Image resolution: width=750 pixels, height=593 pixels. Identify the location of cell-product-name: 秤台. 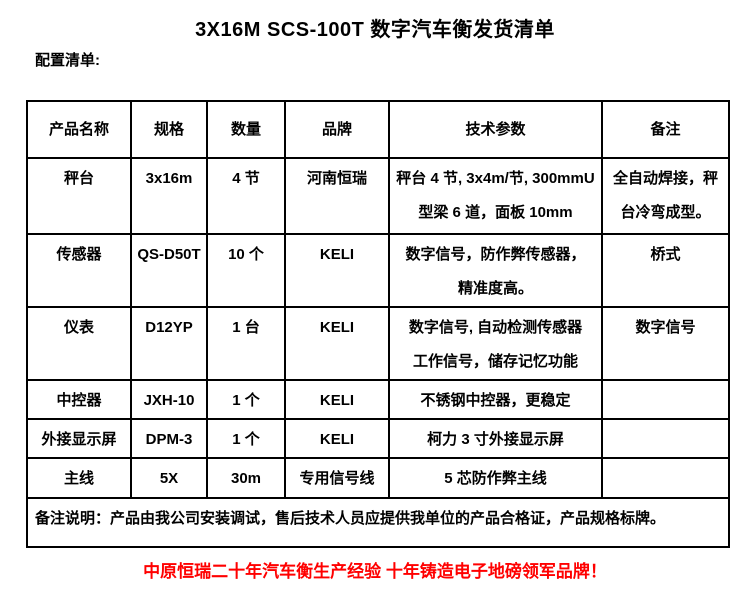
(79, 196).